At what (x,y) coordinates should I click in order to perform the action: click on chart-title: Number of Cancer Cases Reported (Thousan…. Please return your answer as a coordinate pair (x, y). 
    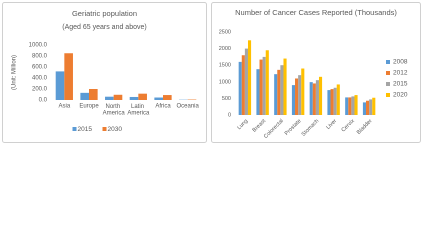
    Looking at the image, I should click on (316, 12).